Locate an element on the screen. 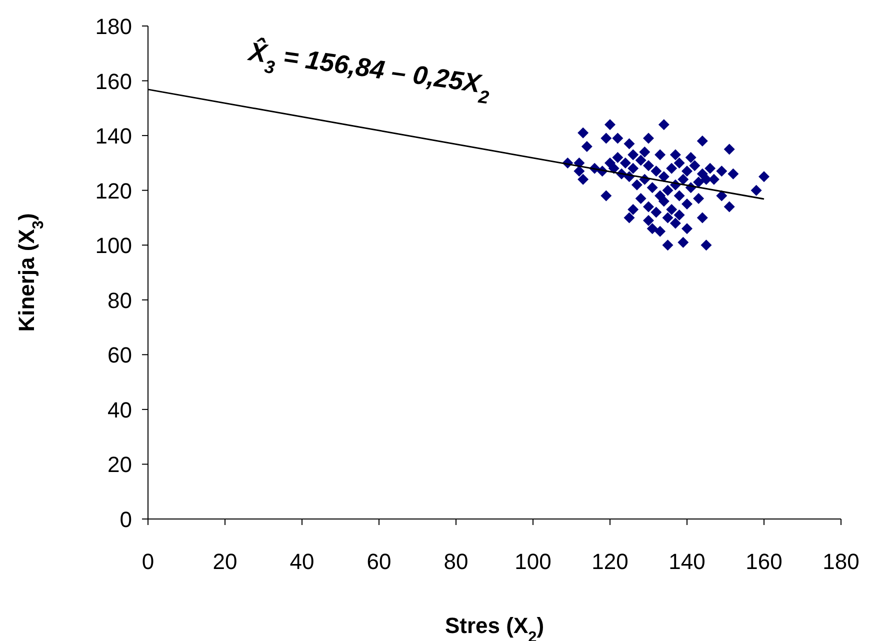 This screenshot has width=874, height=641. x-tick-label: 140 is located at coordinates (687, 561).